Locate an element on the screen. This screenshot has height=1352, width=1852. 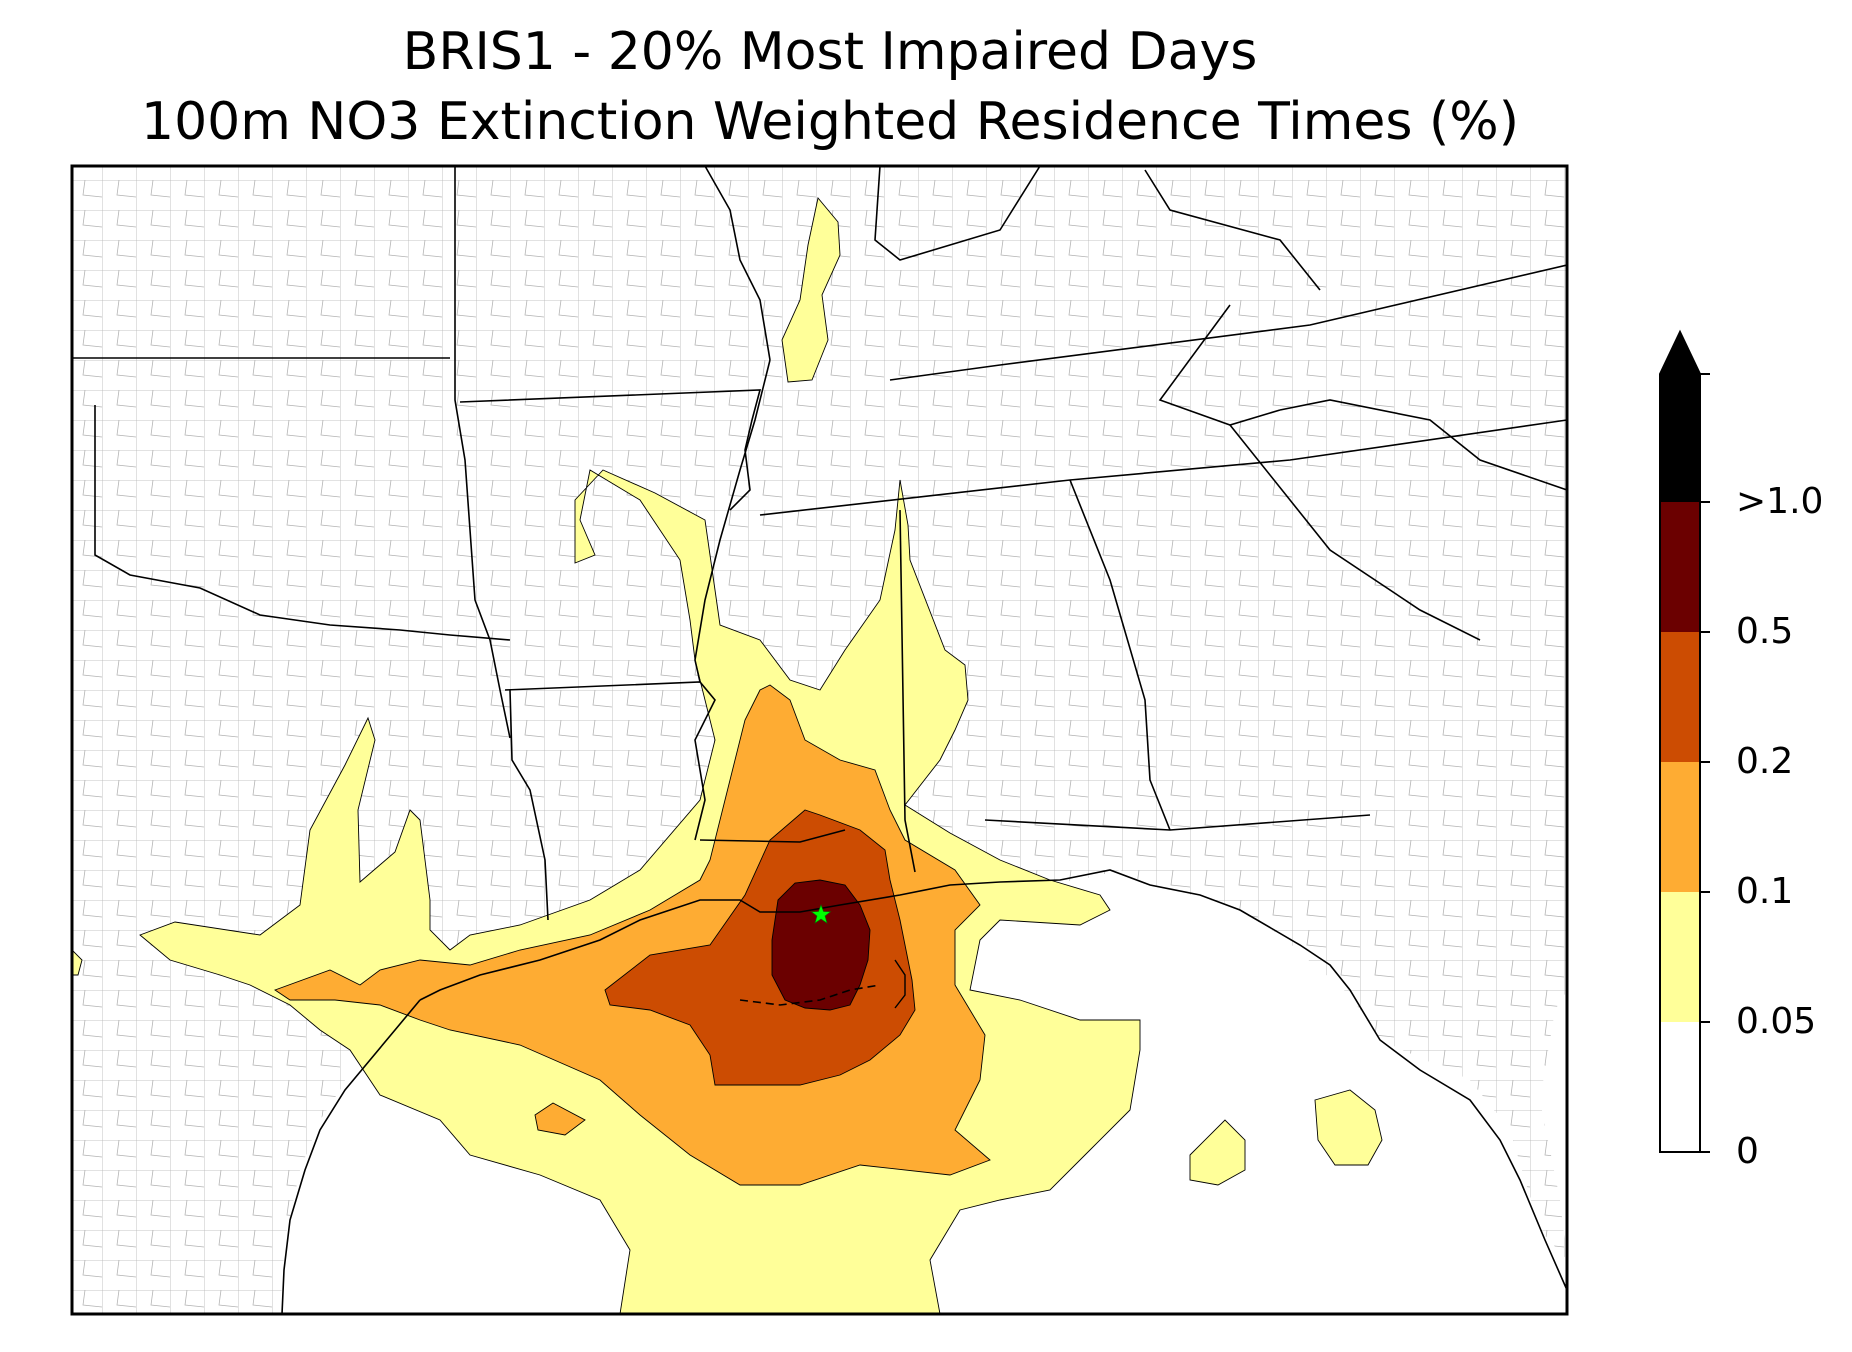
map-title-line-1: BRIS1 - 20% Most Impaired Days is located at coordinates (830, 52).